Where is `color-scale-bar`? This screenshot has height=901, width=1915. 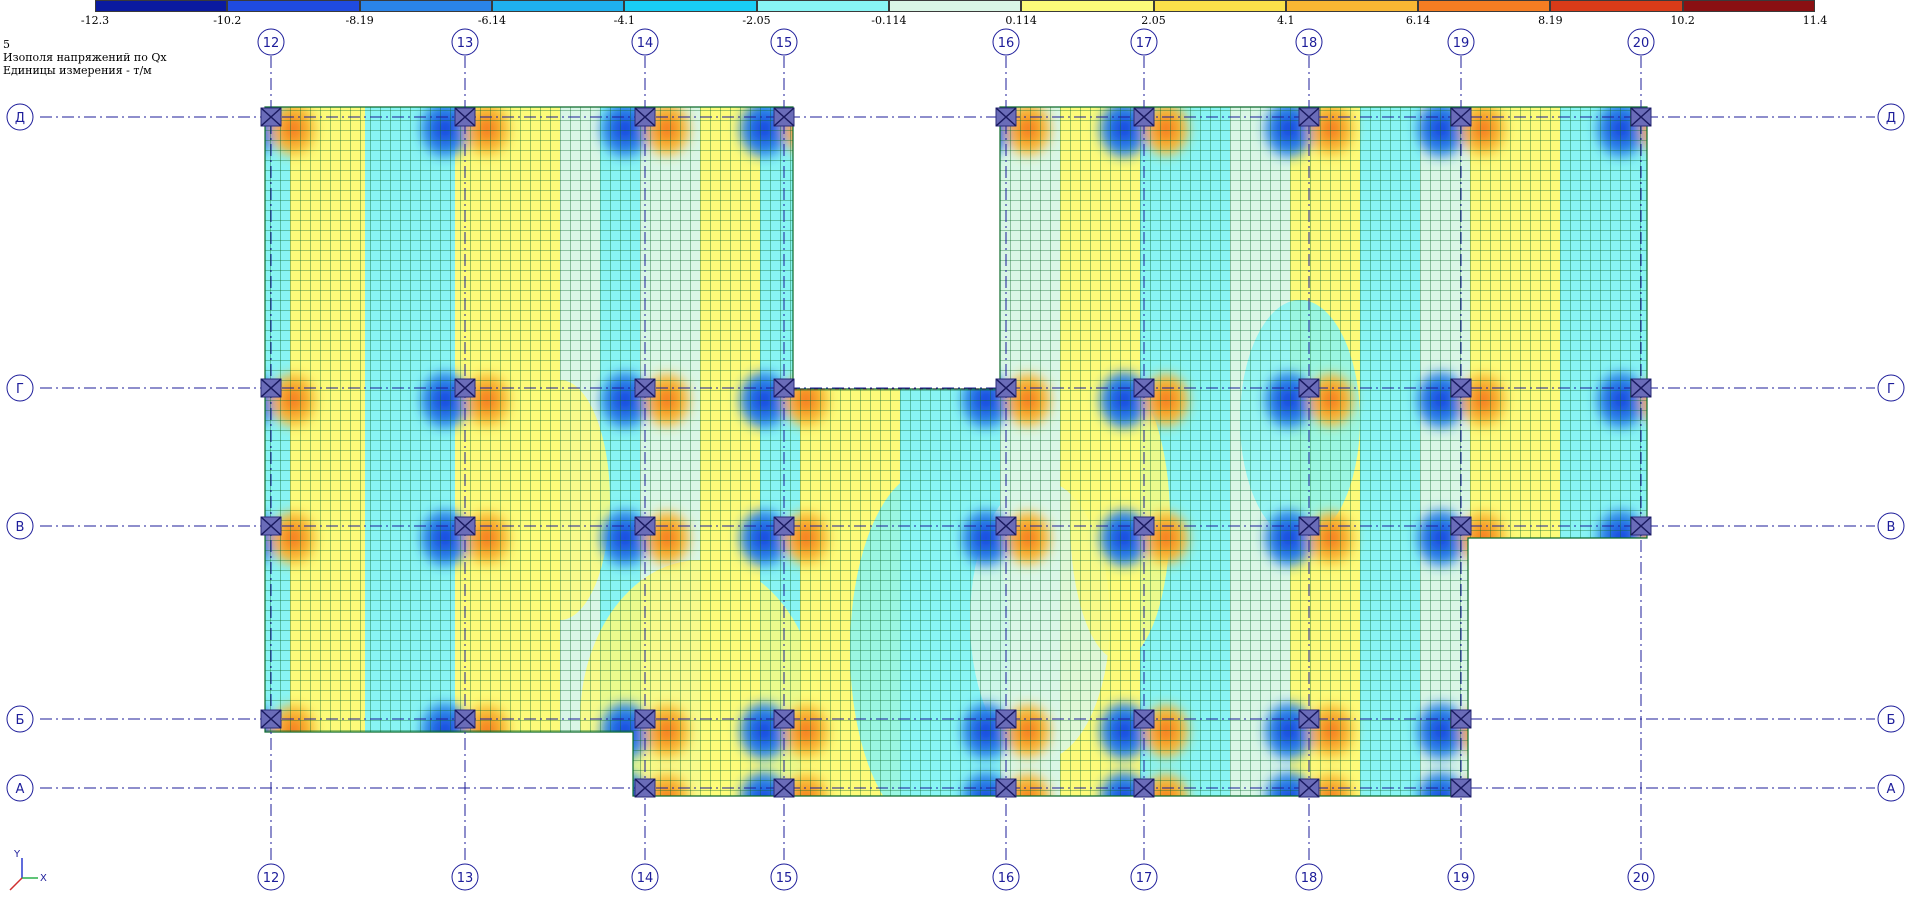 color-scale-bar is located at coordinates (955, 7).